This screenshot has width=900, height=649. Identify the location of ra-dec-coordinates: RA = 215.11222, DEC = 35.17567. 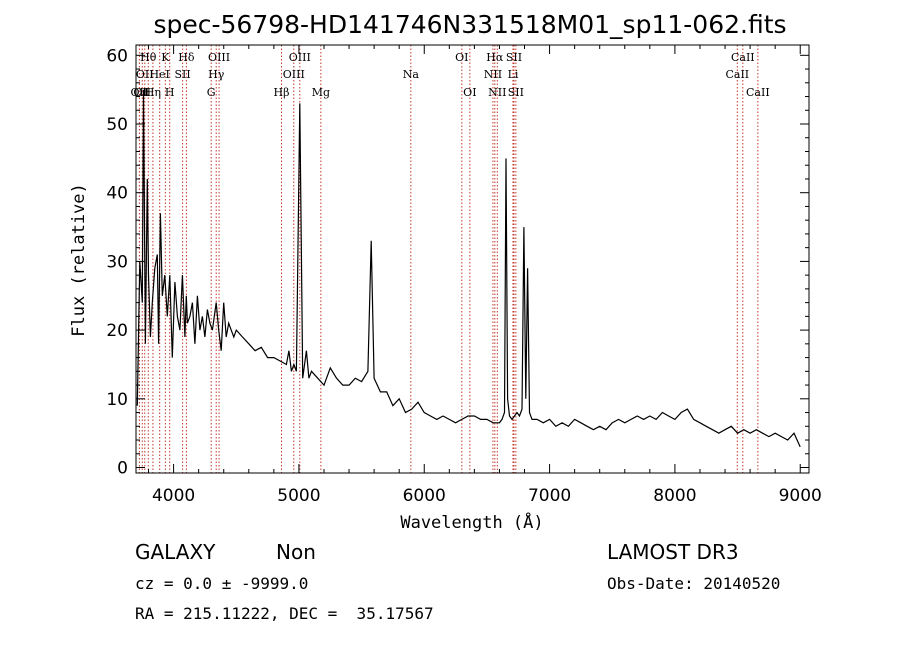
(284, 613).